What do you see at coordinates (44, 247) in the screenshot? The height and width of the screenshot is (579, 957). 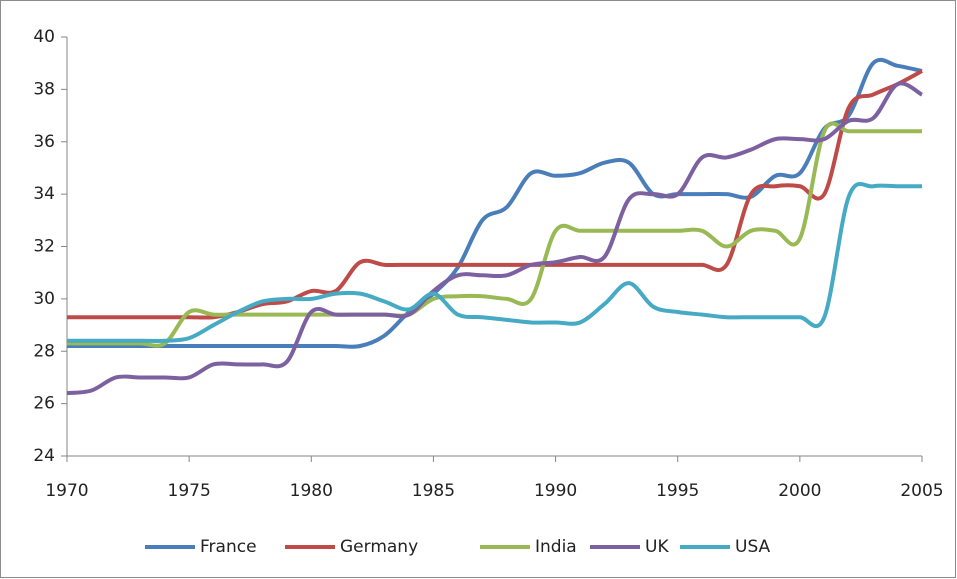 I see `y-tick-label: 32` at bounding box center [44, 247].